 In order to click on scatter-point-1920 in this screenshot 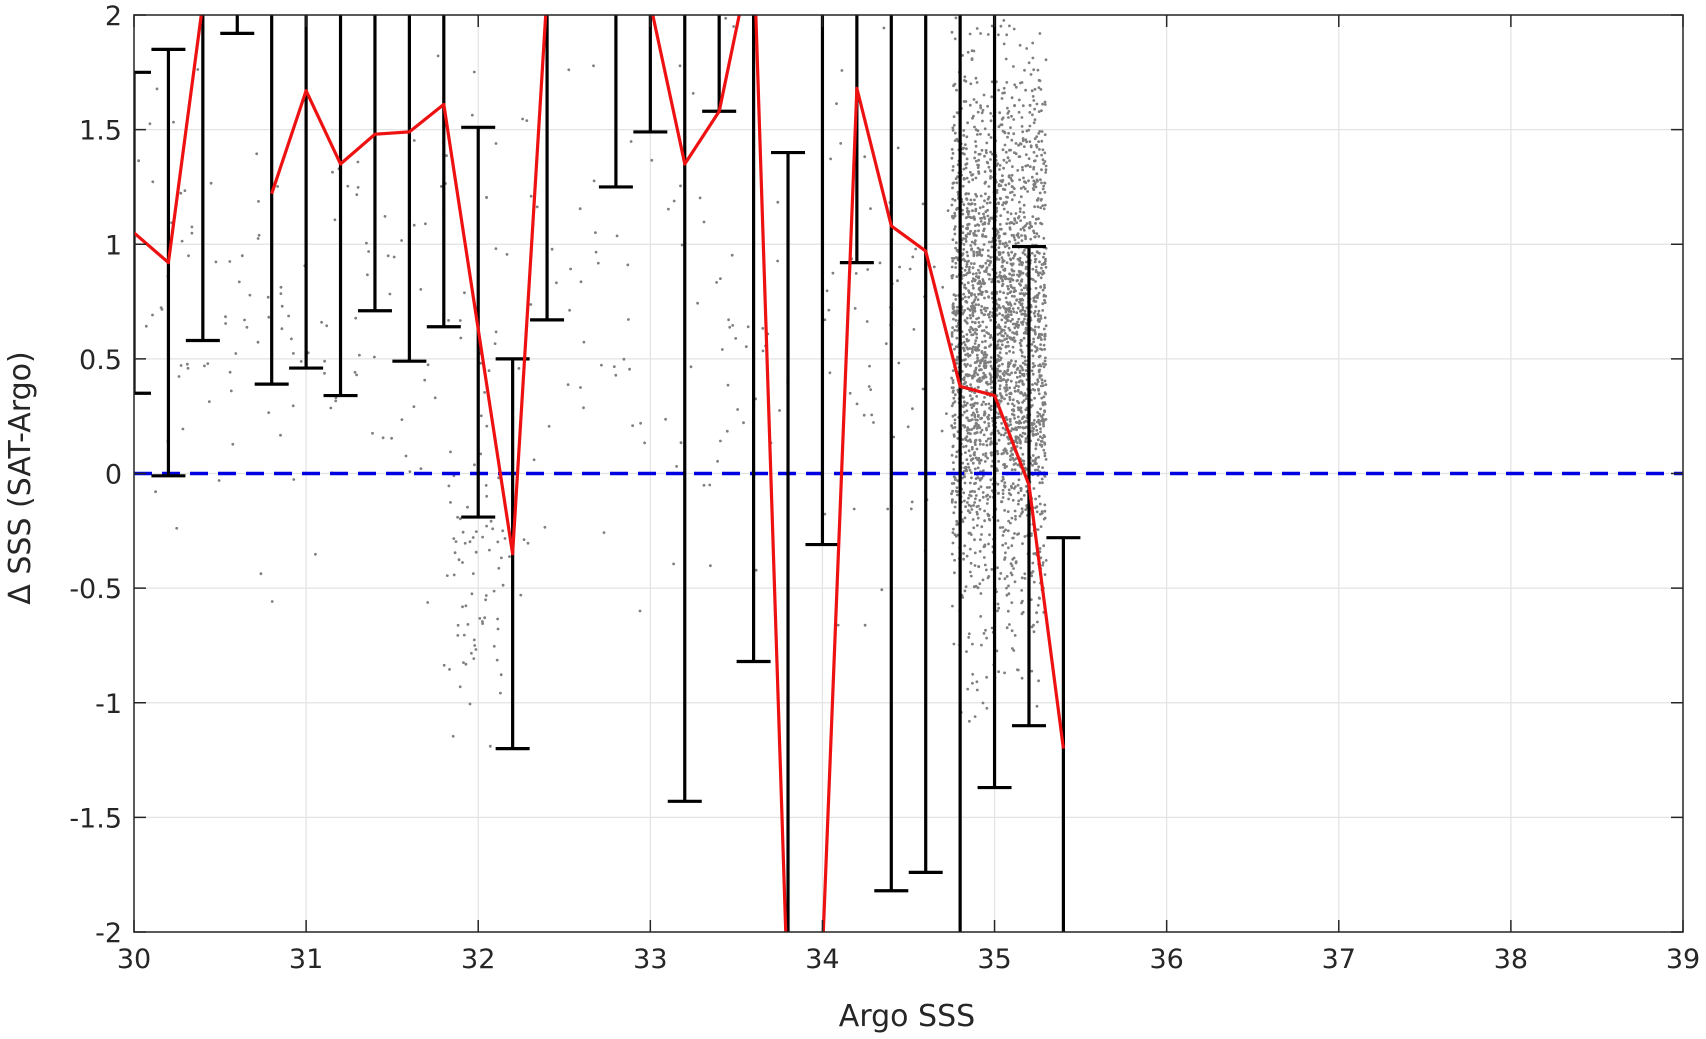, I will do `click(1024, 422)`.